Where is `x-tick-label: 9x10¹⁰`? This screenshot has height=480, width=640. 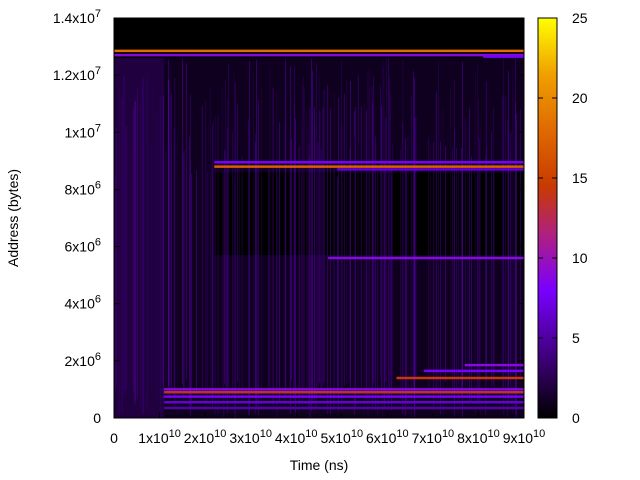
x-tick-label: 9x10¹⁰ is located at coordinates (524, 437).